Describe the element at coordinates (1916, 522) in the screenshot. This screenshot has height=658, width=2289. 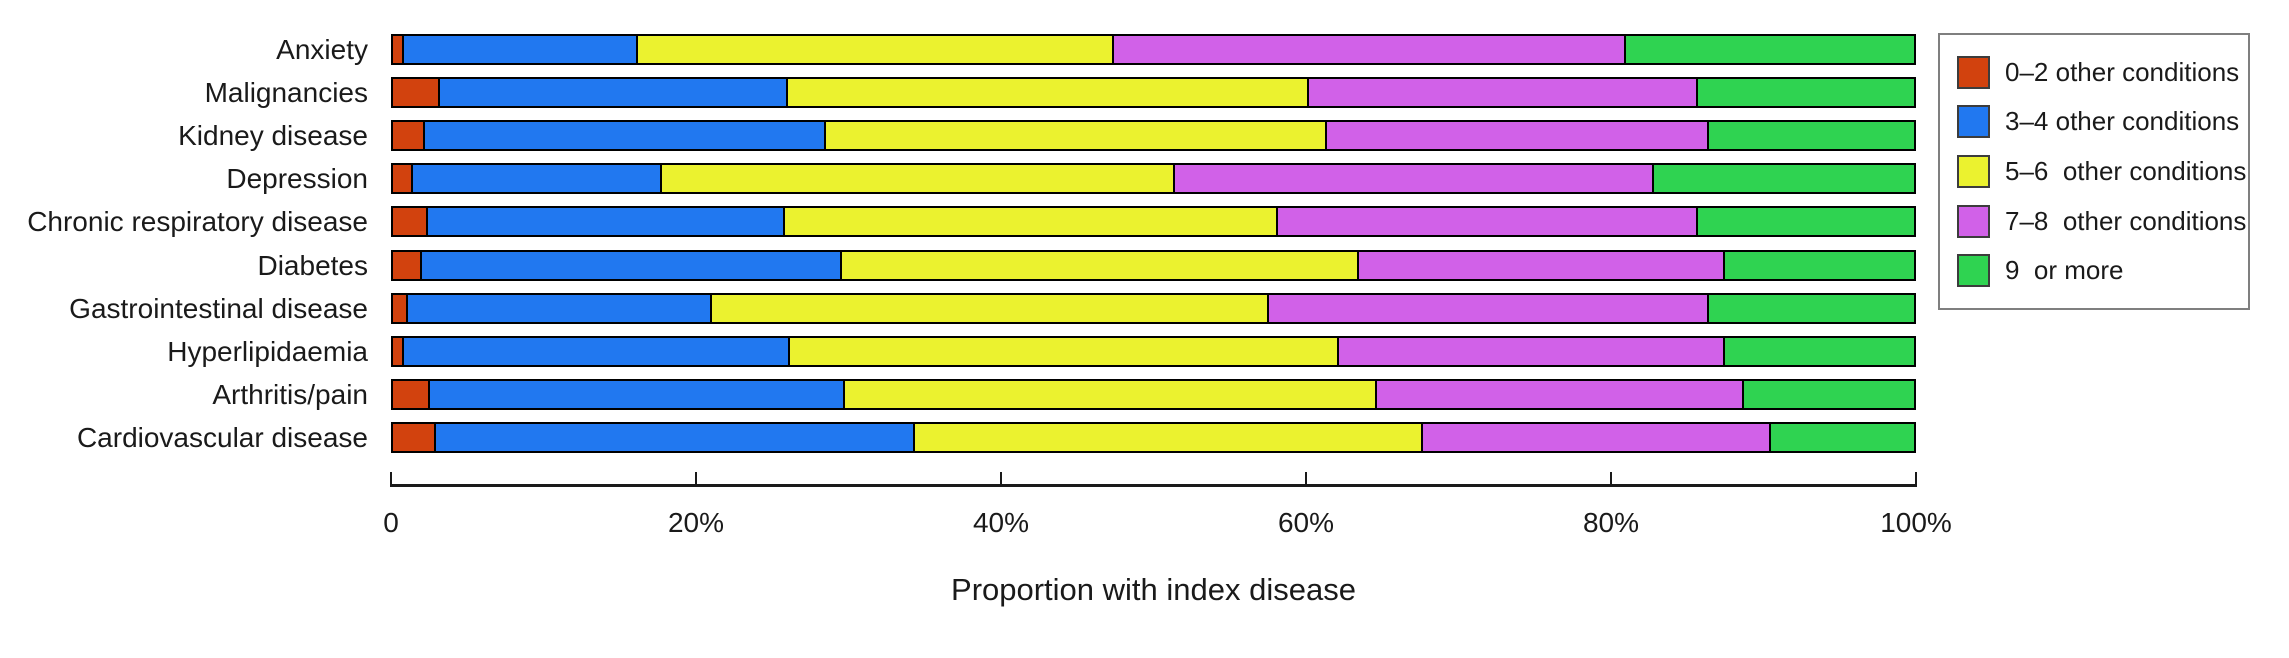
I see `x-axis-tick-label: 100%` at that location.